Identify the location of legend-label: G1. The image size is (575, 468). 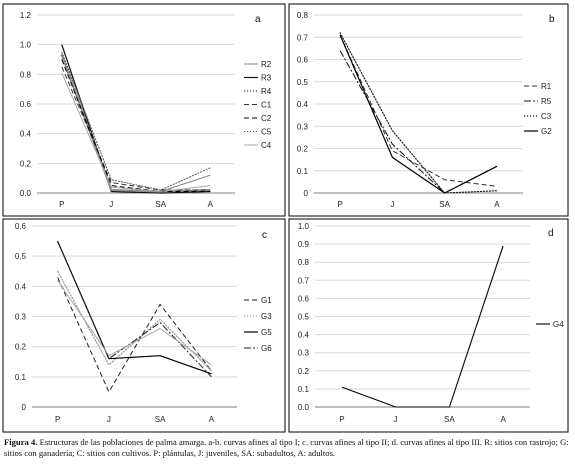
(266, 300).